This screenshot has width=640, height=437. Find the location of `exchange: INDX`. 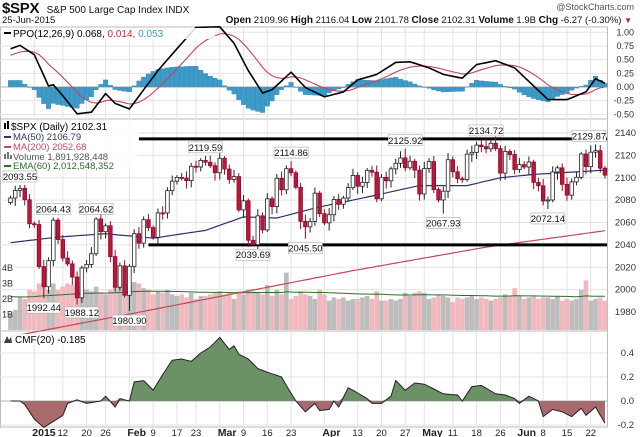

exchange: INDX is located at coordinates (177, 10).